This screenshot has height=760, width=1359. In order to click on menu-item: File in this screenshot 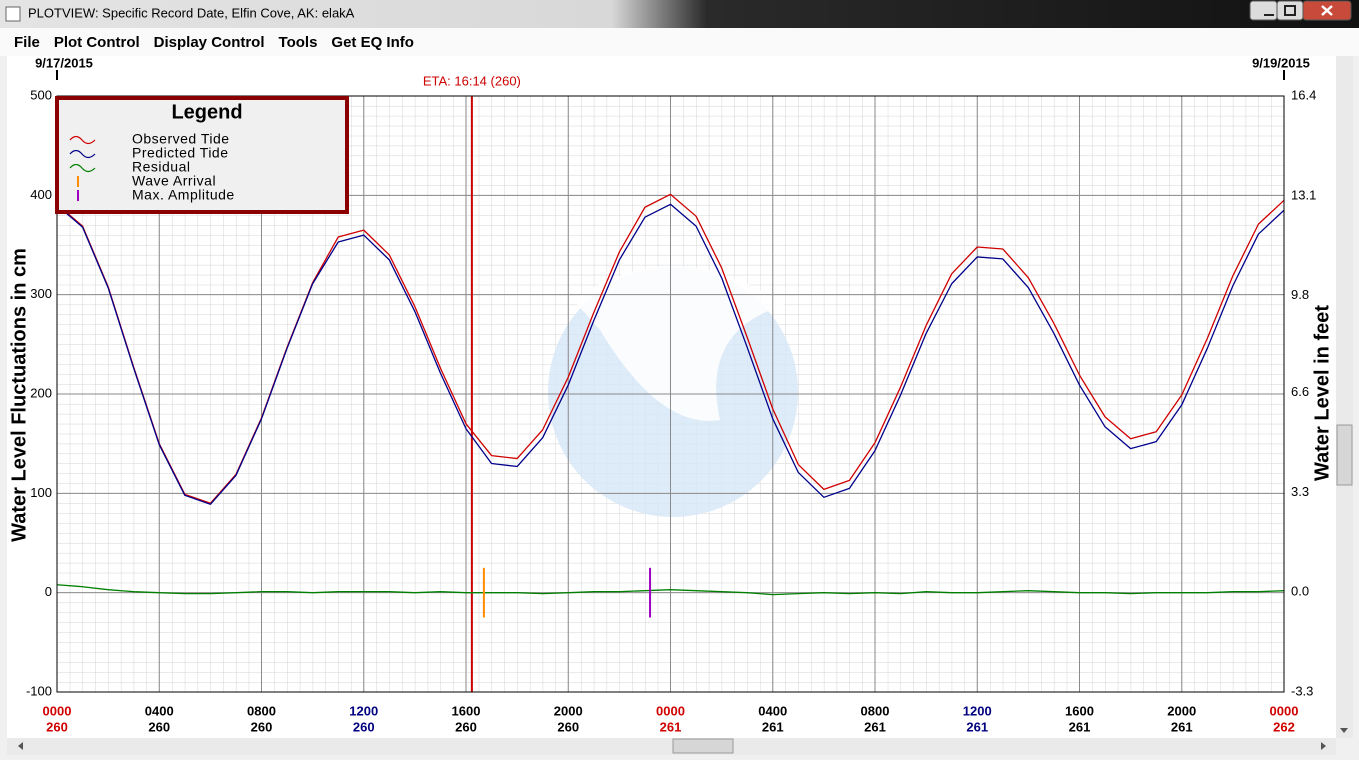, I will do `click(27, 42)`.